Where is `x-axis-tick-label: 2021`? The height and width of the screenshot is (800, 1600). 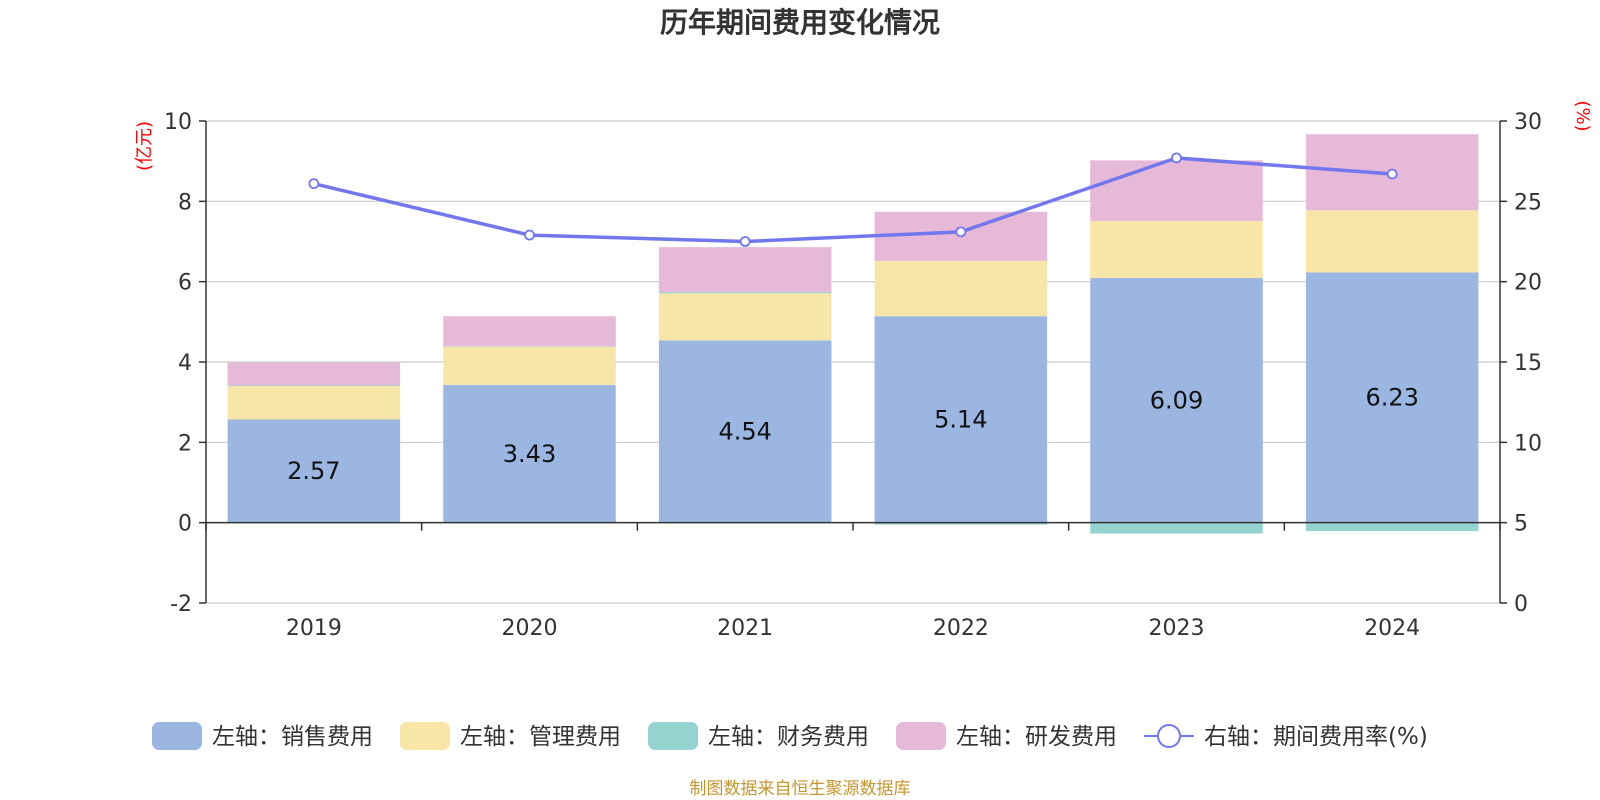 x-axis-tick-label: 2021 is located at coordinates (745, 628).